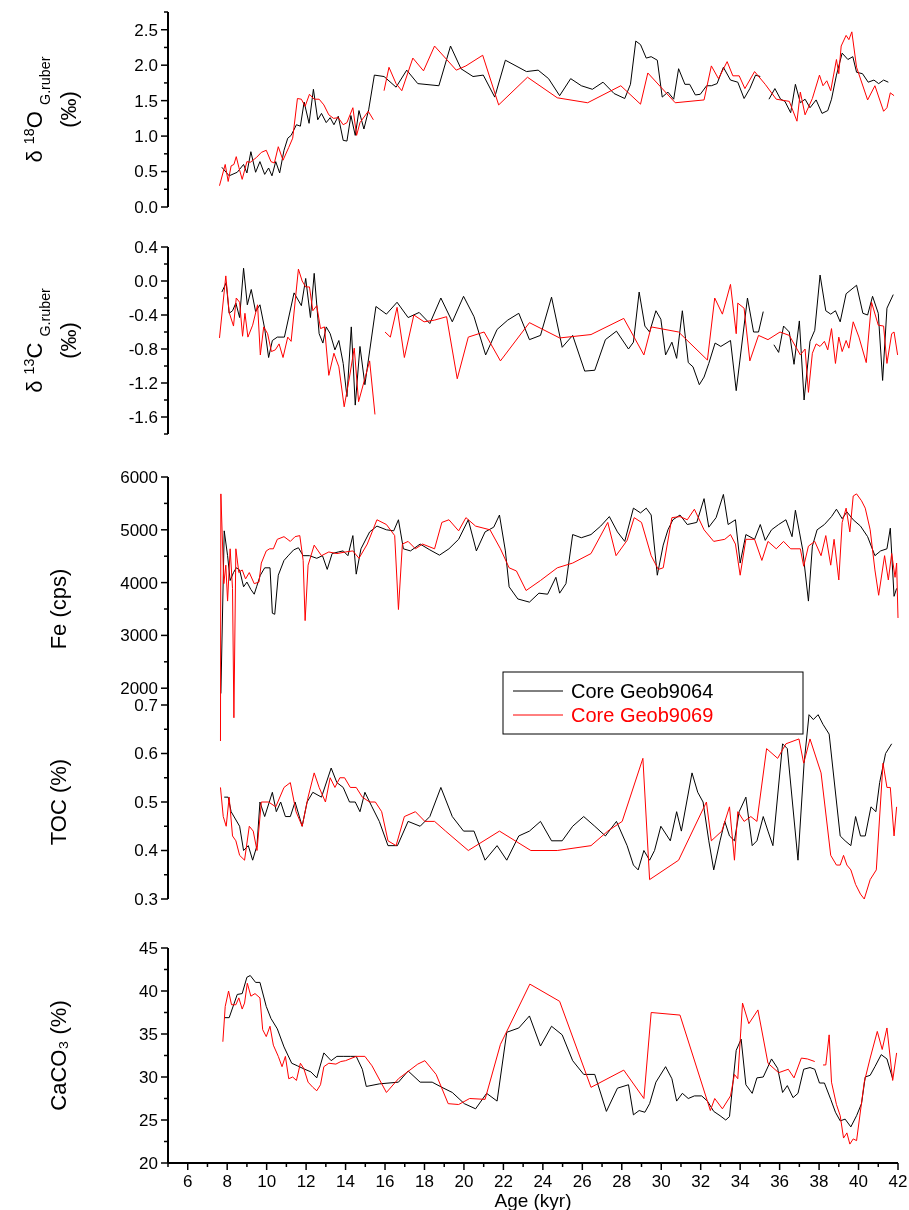 Image resolution: width=909 pixels, height=1210 pixels. What do you see at coordinates (148, 948) in the screenshot?
I see `y-tick-label: 45` at bounding box center [148, 948].